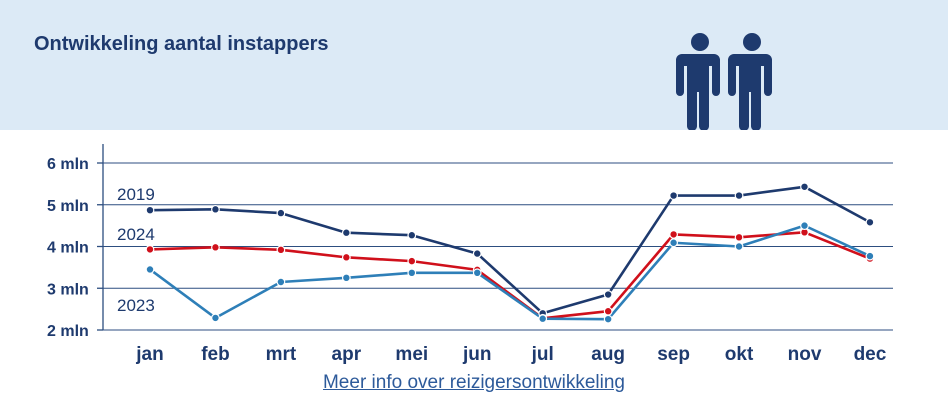  Describe the element at coordinates (215, 354) in the screenshot. I see `x-tick-label: feb` at that location.